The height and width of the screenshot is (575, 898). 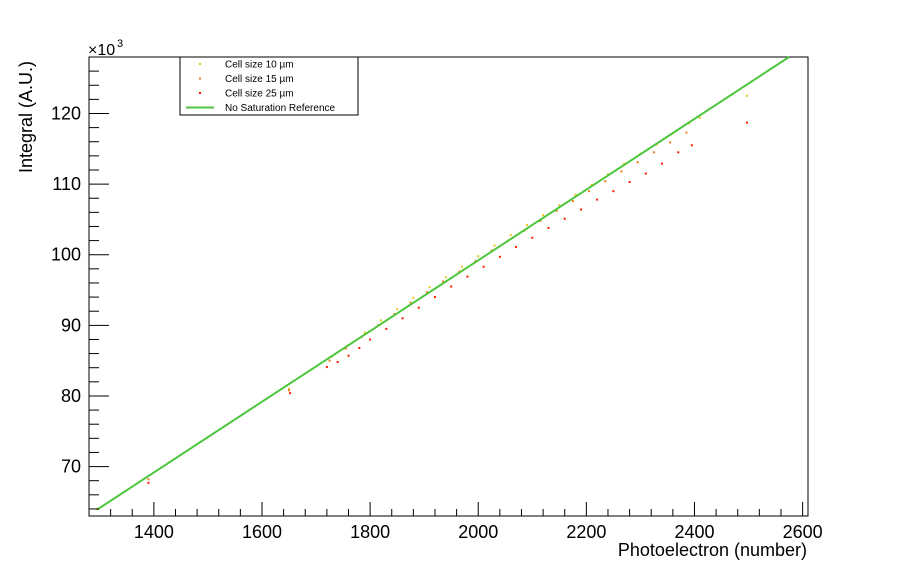 I want to click on legend-entry-label: No Saturation Reference, so click(x=280, y=108).